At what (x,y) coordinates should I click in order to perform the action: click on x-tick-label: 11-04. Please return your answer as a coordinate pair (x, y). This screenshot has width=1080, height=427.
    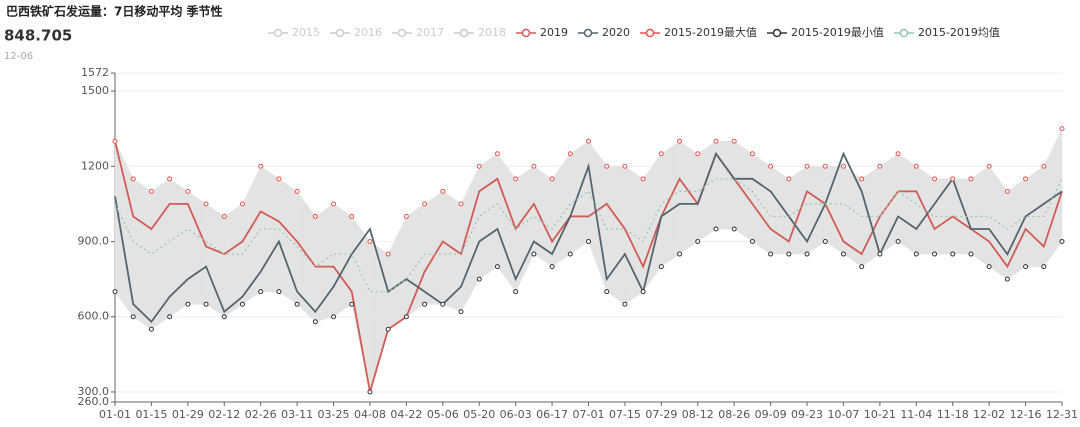
    Looking at the image, I should click on (916, 414).